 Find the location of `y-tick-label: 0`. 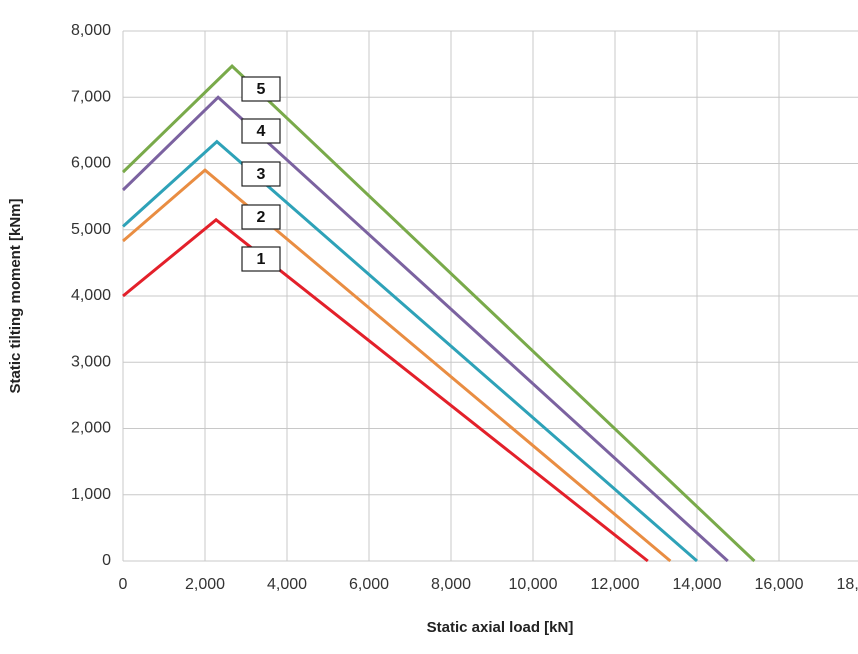

y-tick-label: 0 is located at coordinates (106, 560).